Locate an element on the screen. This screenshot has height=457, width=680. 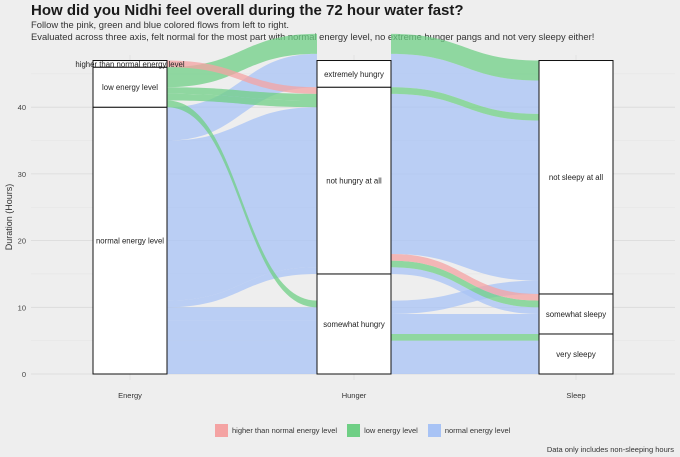
legend-item-higher: higher than normal energy level is located at coordinates (276, 430).